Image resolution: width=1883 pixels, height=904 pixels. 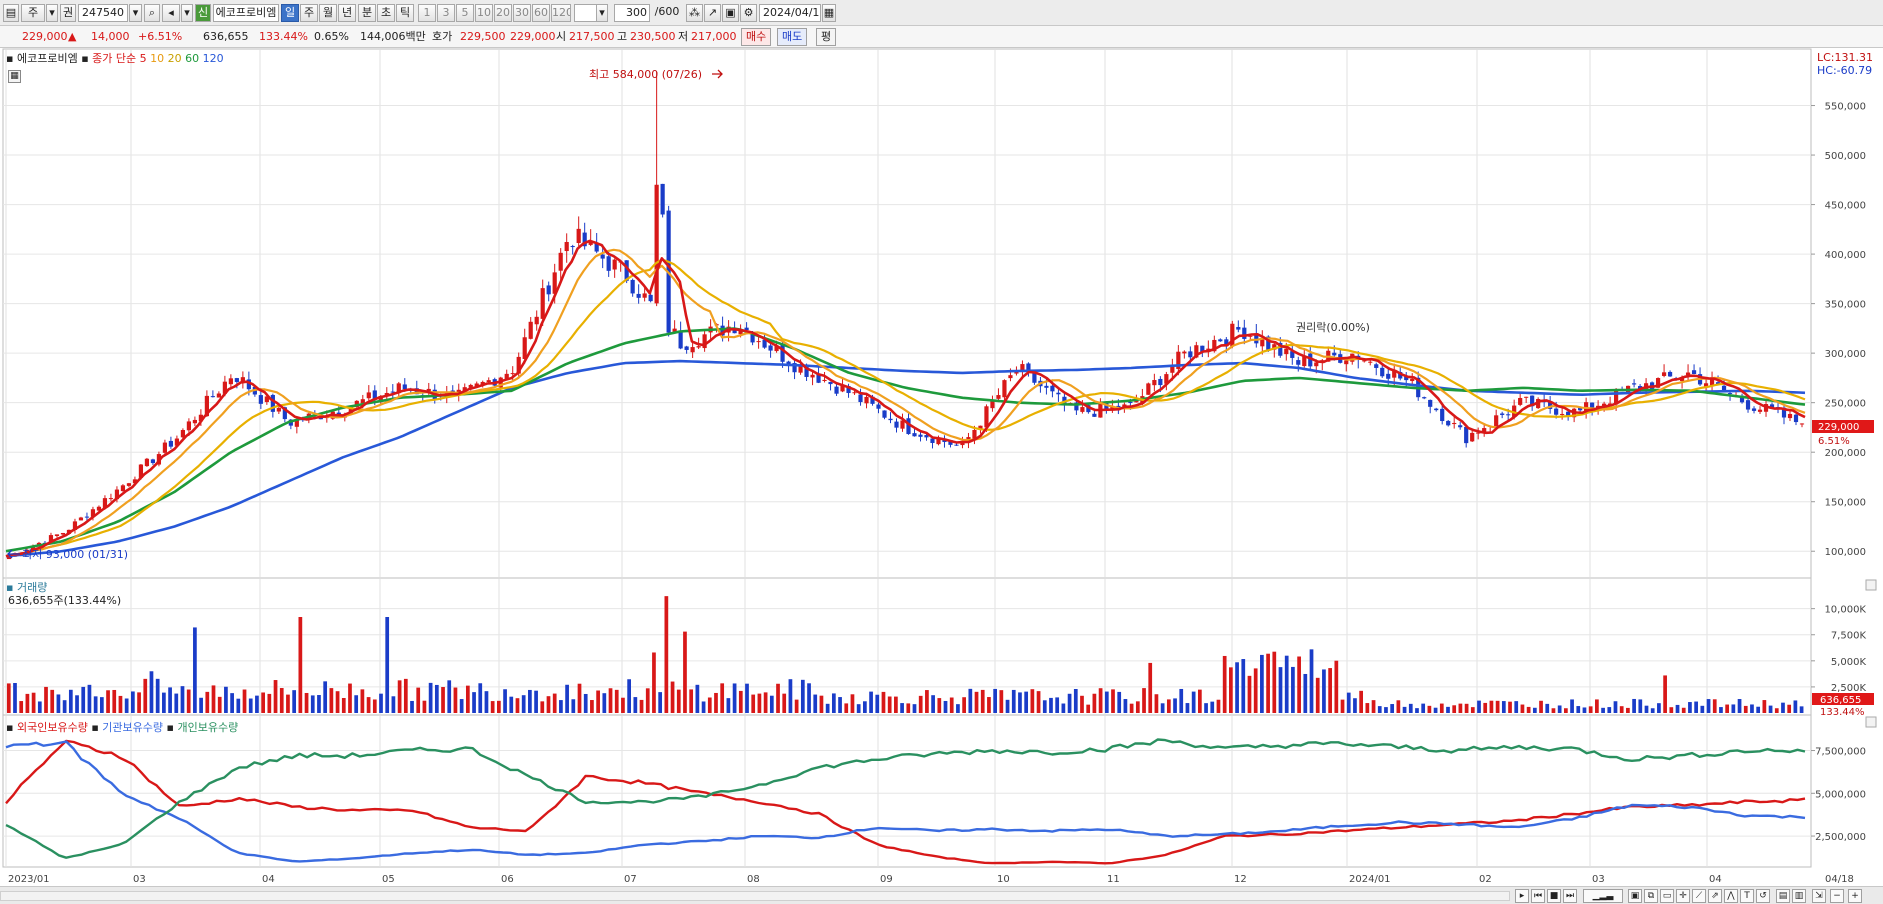 What do you see at coordinates (405, 13) in the screenshot?
I see `period-tick-button: 틱` at bounding box center [405, 13].